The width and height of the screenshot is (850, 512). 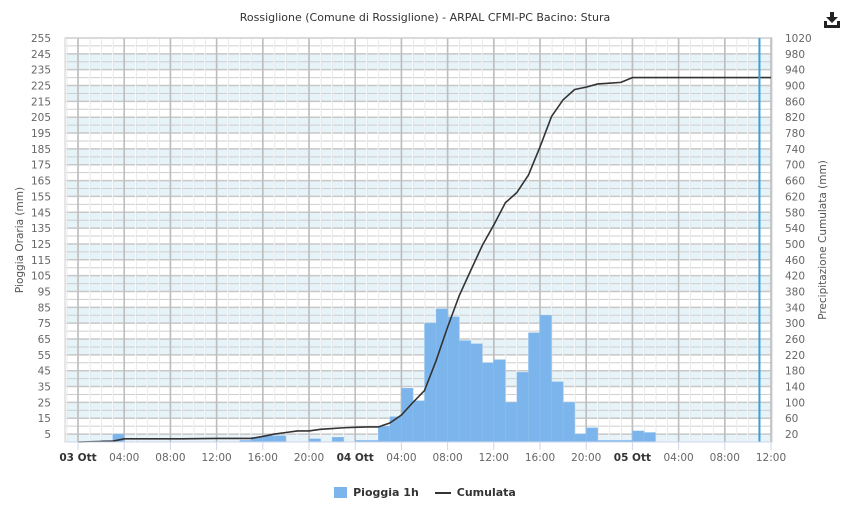 What do you see at coordinates (795, 71) in the screenshot?
I see `svg-text: 940` at bounding box center [795, 71].